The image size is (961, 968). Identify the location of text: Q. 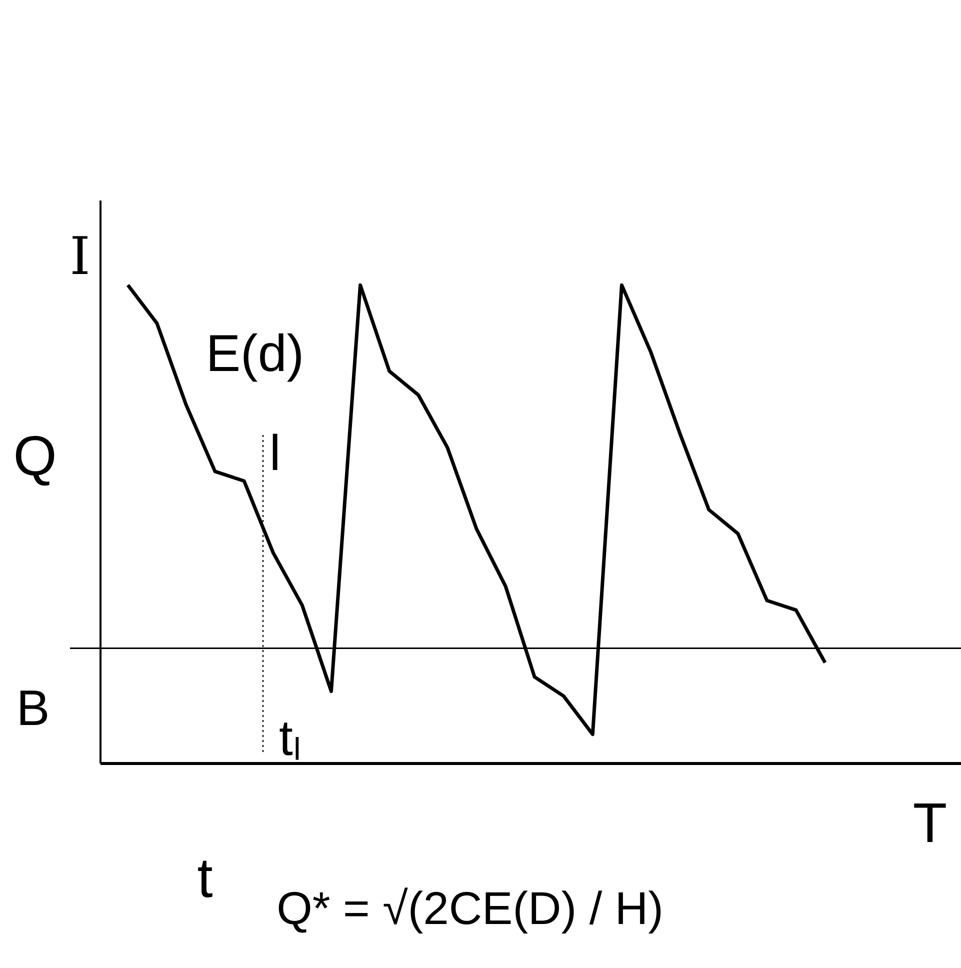
(35, 455).